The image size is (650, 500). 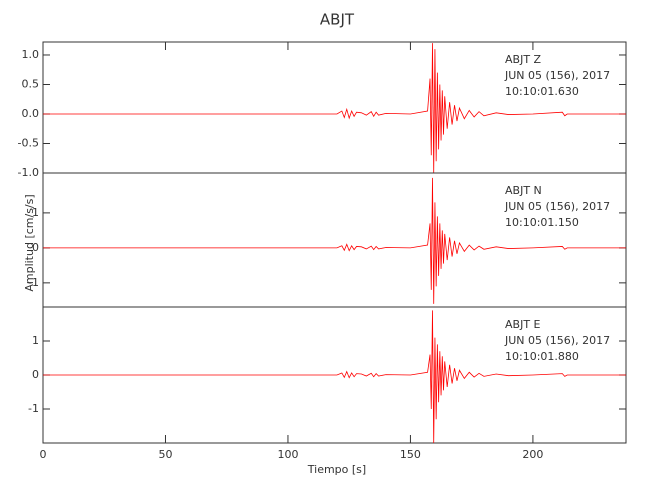 I want to click on annotation: ABJT Z, so click(x=523, y=59).